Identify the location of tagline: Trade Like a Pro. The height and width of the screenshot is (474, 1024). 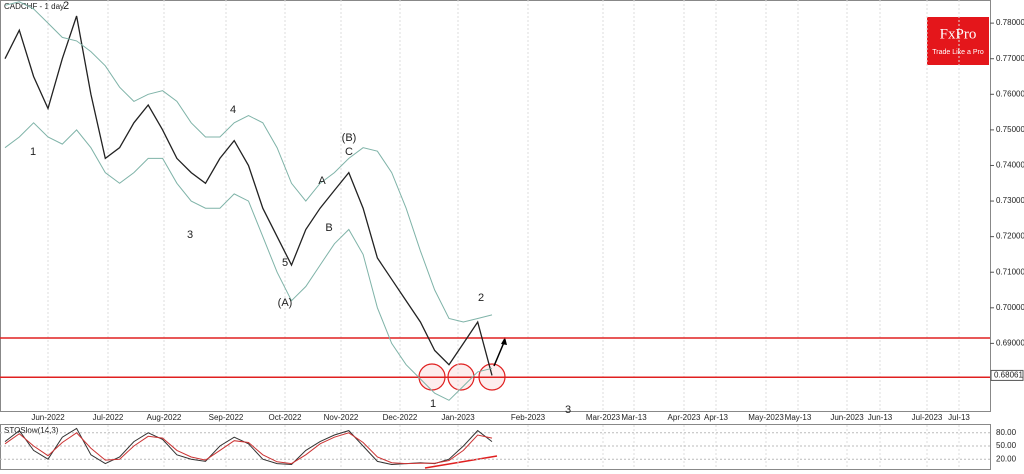
(958, 52).